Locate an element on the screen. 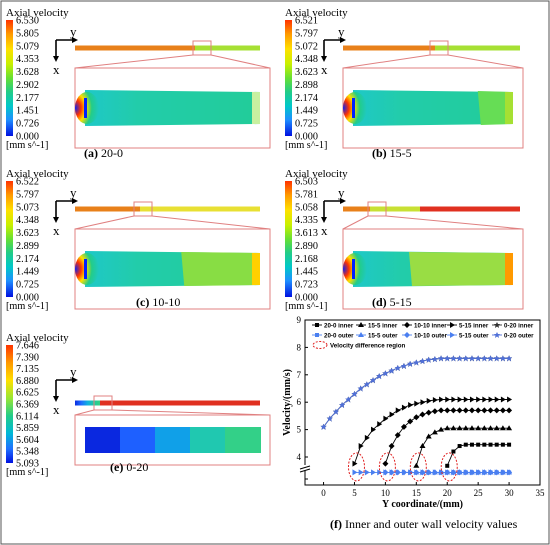 Image resolution: width=550 pixels, height=545 pixels. x-tick-label: 20 is located at coordinates (448, 493).